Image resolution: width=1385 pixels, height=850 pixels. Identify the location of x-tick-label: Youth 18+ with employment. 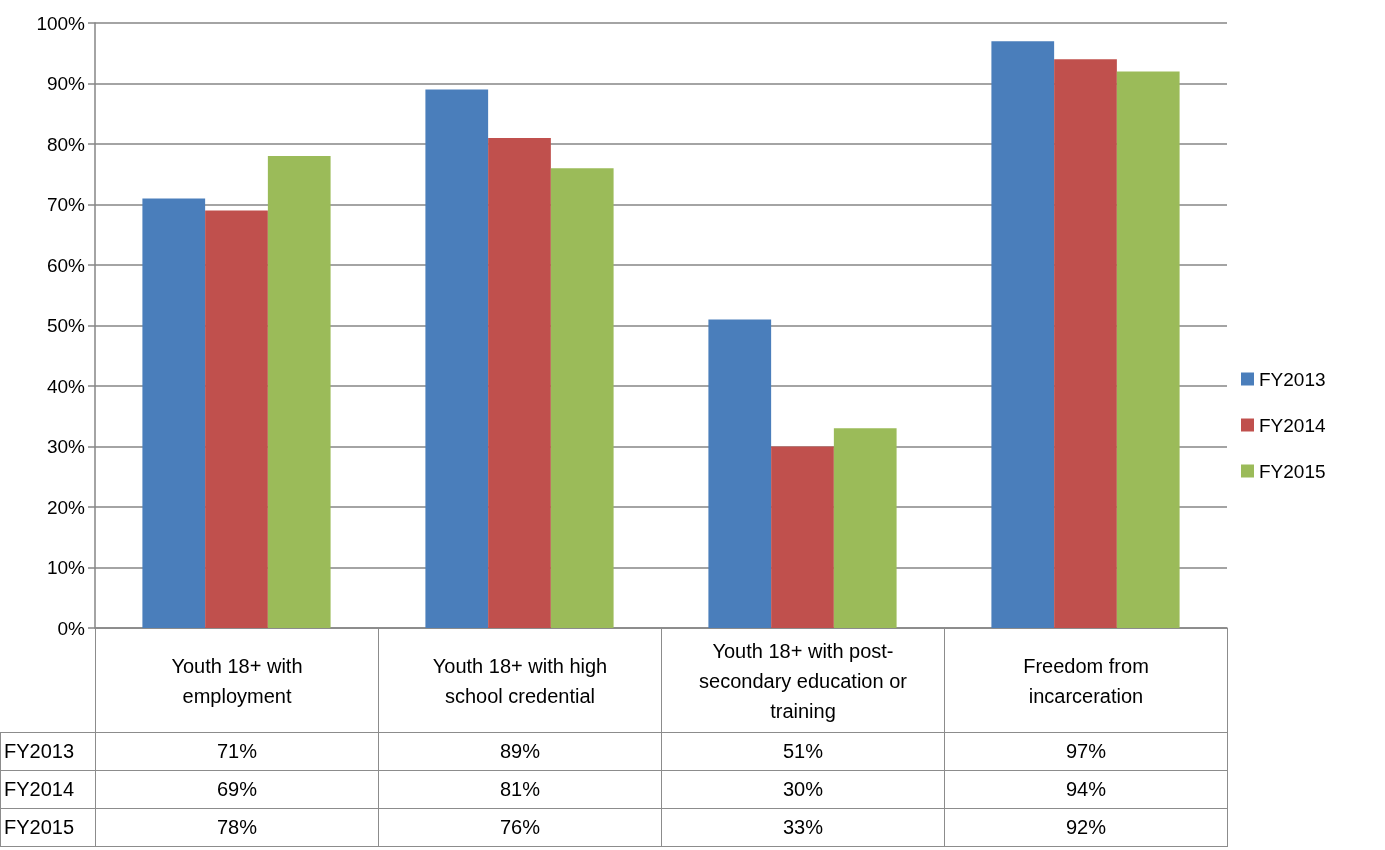
(237, 680).